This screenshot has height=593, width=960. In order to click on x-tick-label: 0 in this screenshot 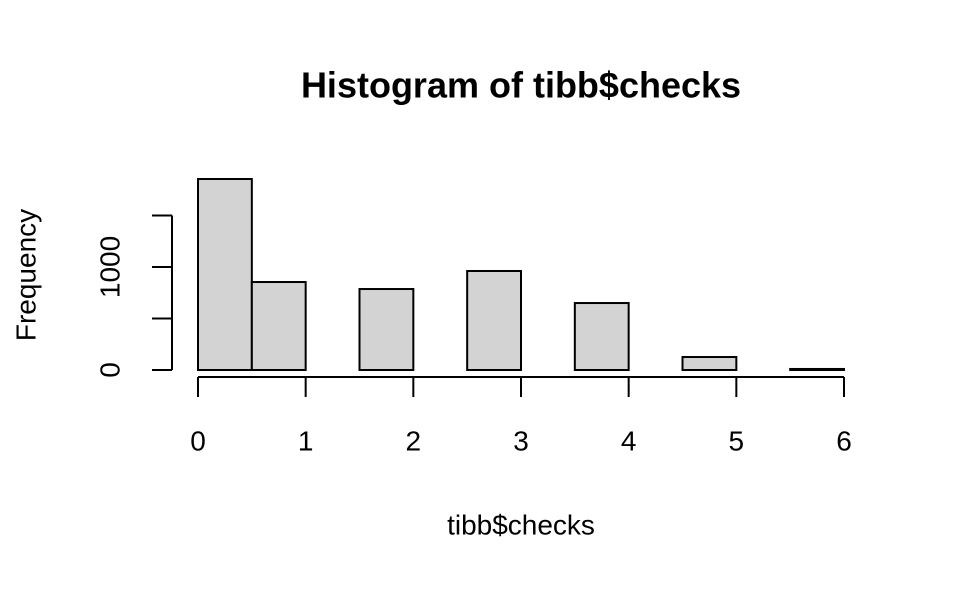, I will do `click(198, 440)`.